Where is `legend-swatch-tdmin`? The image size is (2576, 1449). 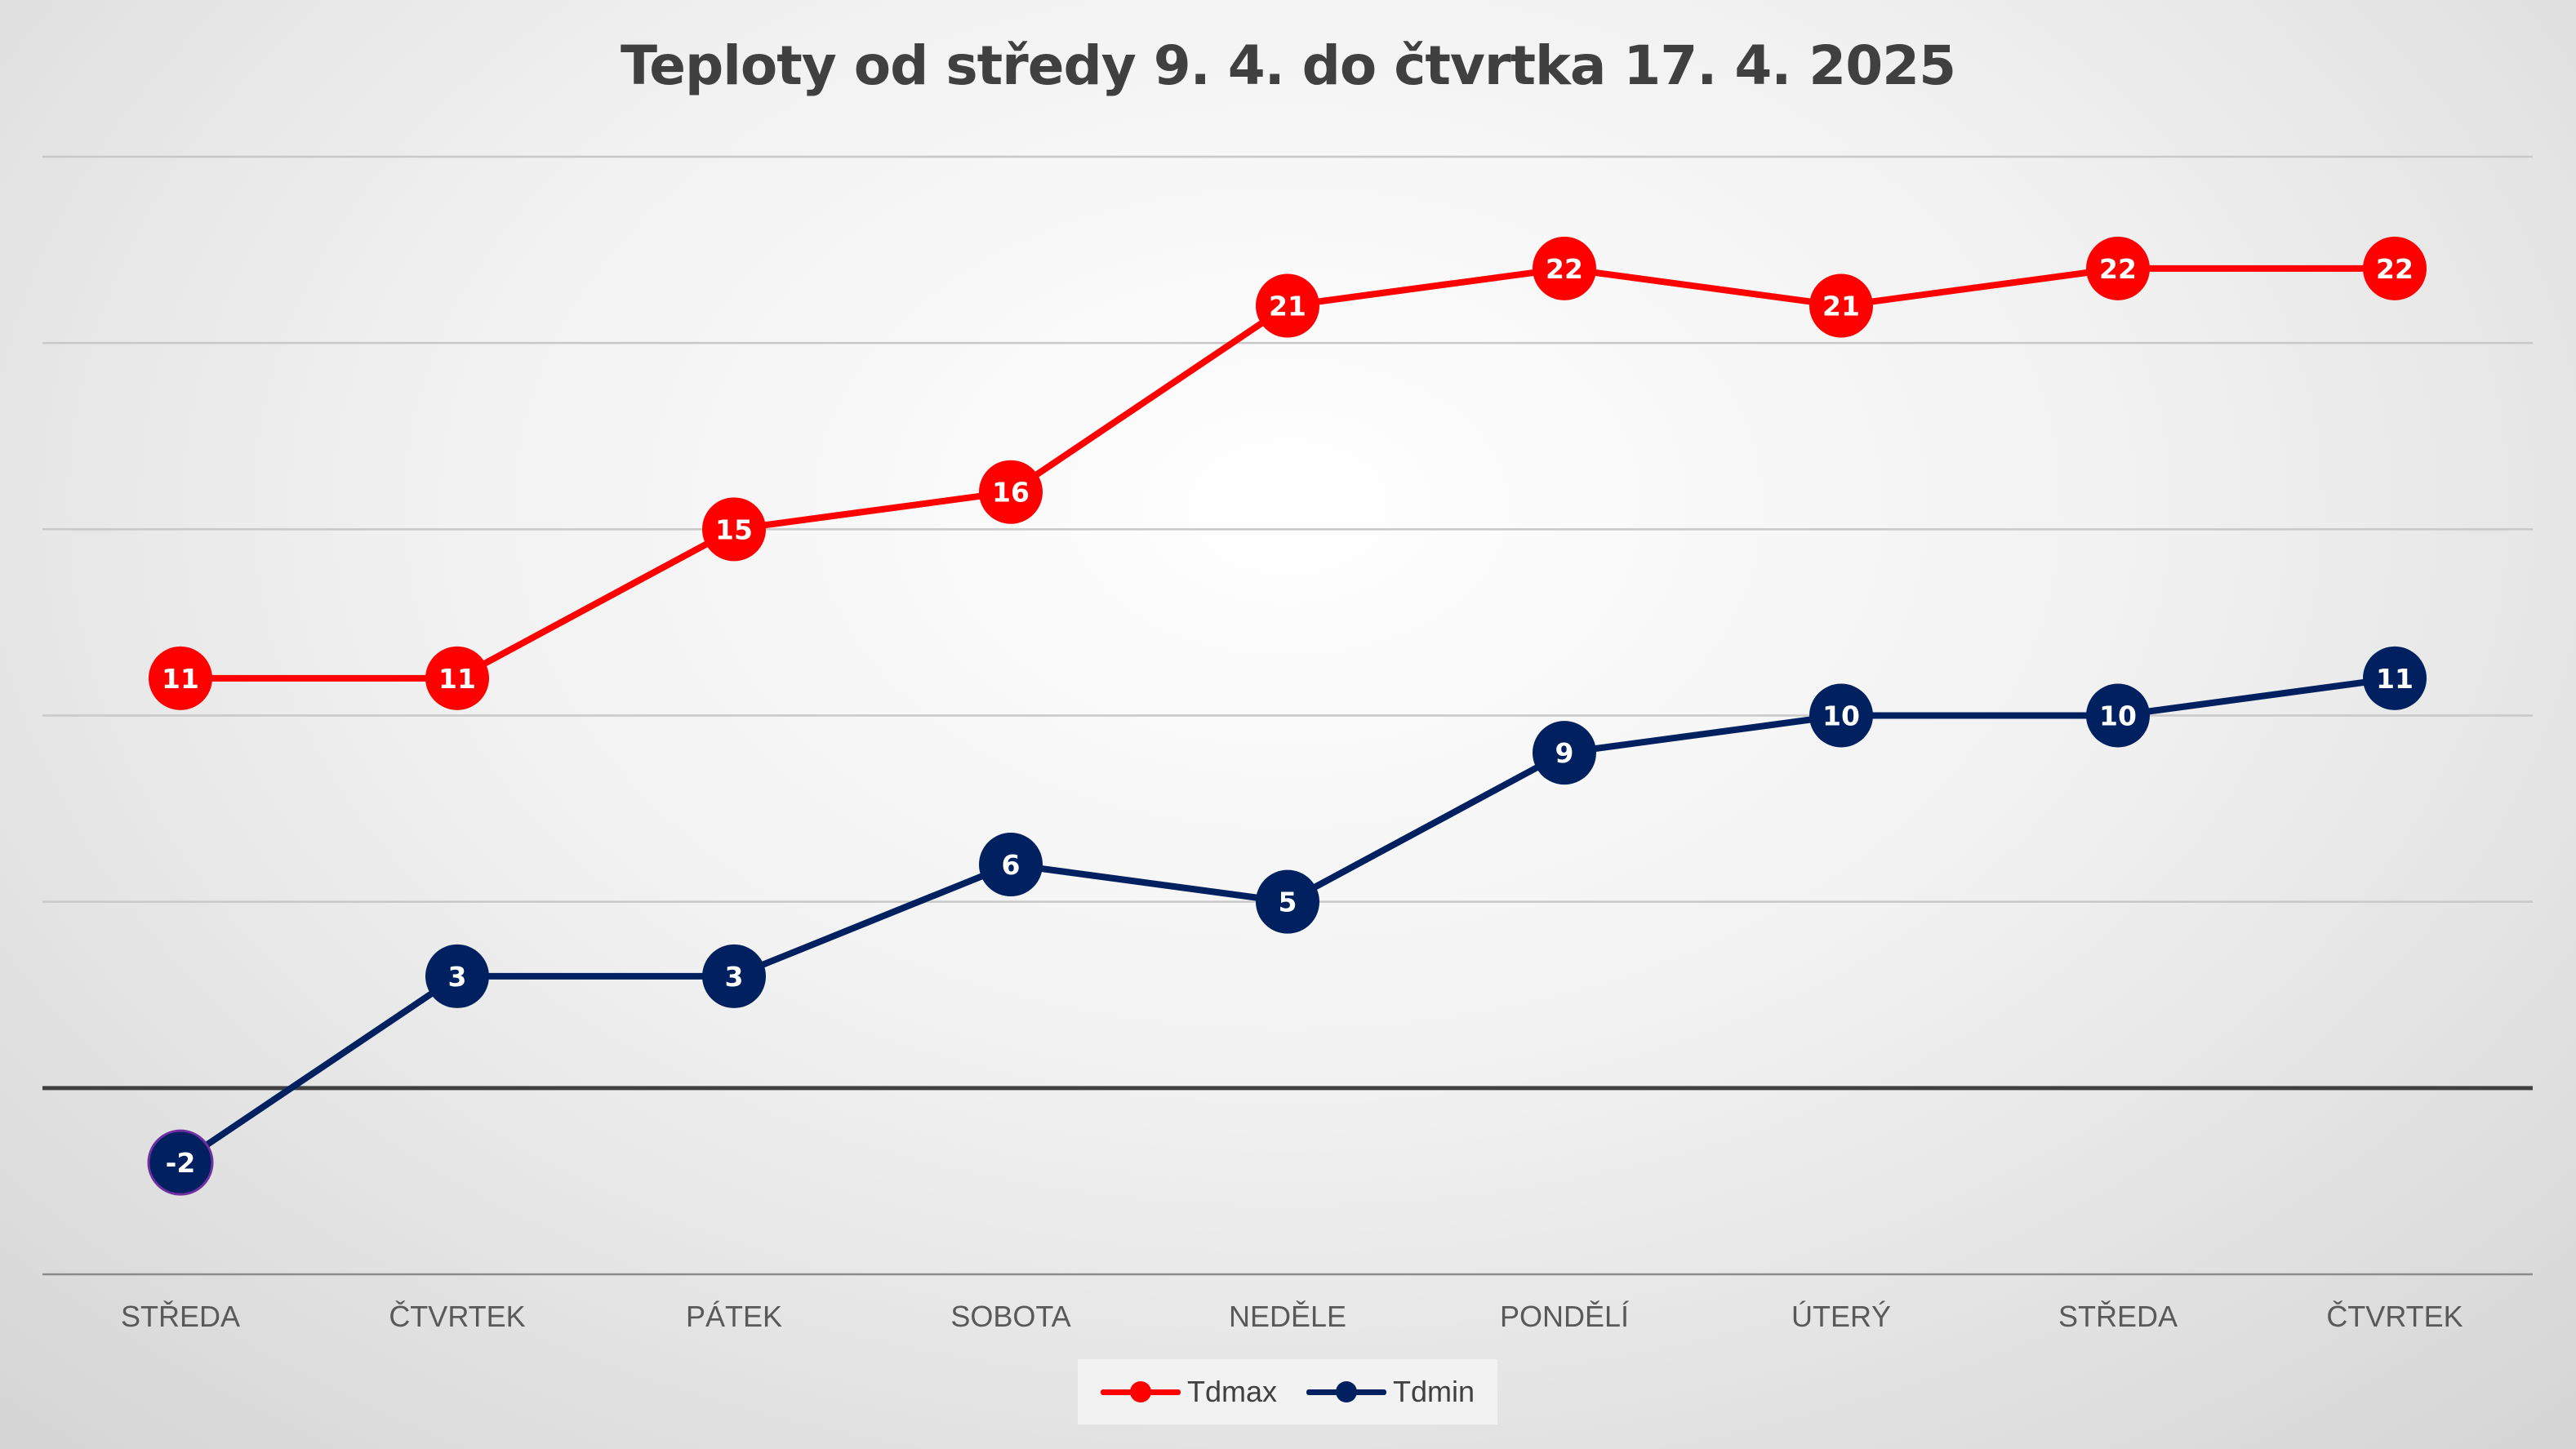 legend-swatch-tdmin is located at coordinates (1346, 1392).